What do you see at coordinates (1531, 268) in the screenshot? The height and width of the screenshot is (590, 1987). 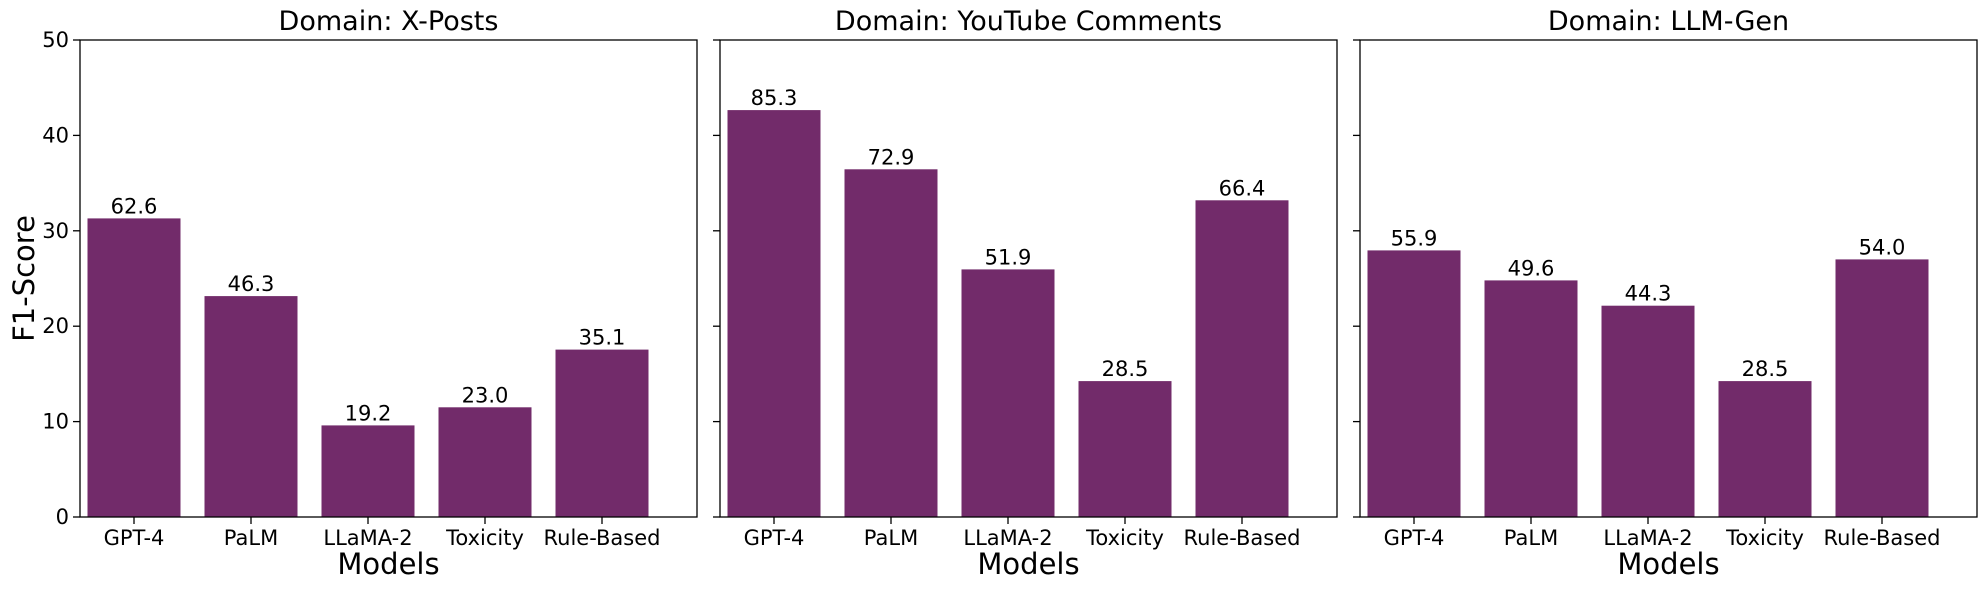 I see `bar-value-label: 49.6` at bounding box center [1531, 268].